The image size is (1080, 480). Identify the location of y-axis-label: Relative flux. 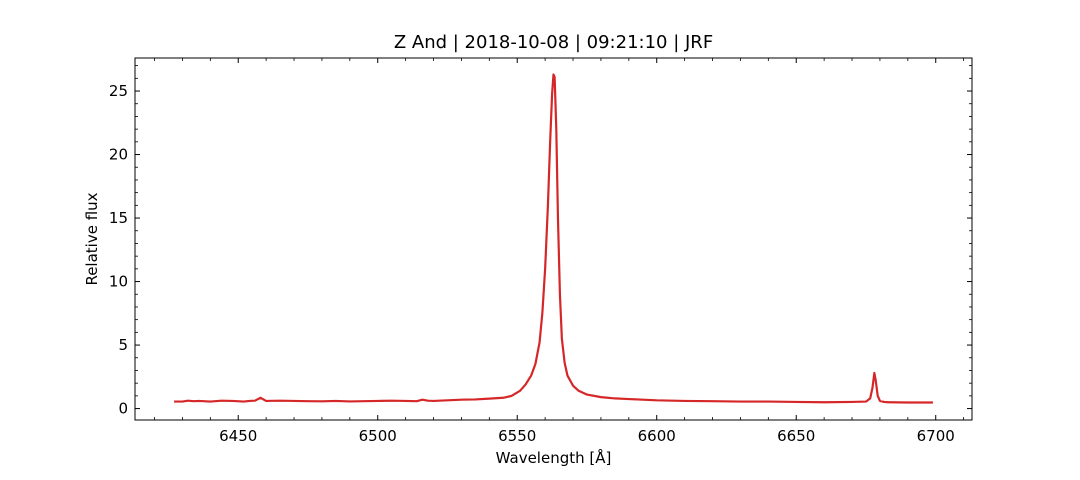
(92, 238).